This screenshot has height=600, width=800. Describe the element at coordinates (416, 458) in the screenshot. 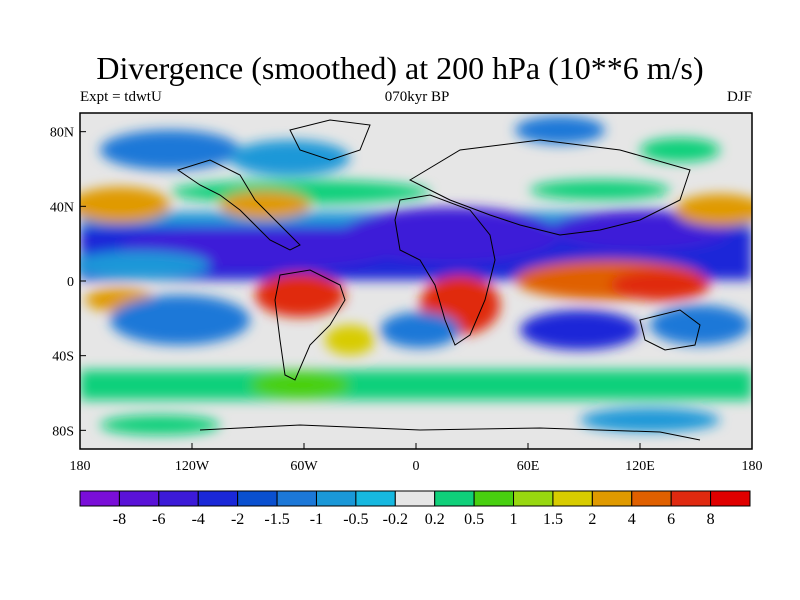

I see `x-axis: 180 120W 60W 0 60E 120E 180` at that location.